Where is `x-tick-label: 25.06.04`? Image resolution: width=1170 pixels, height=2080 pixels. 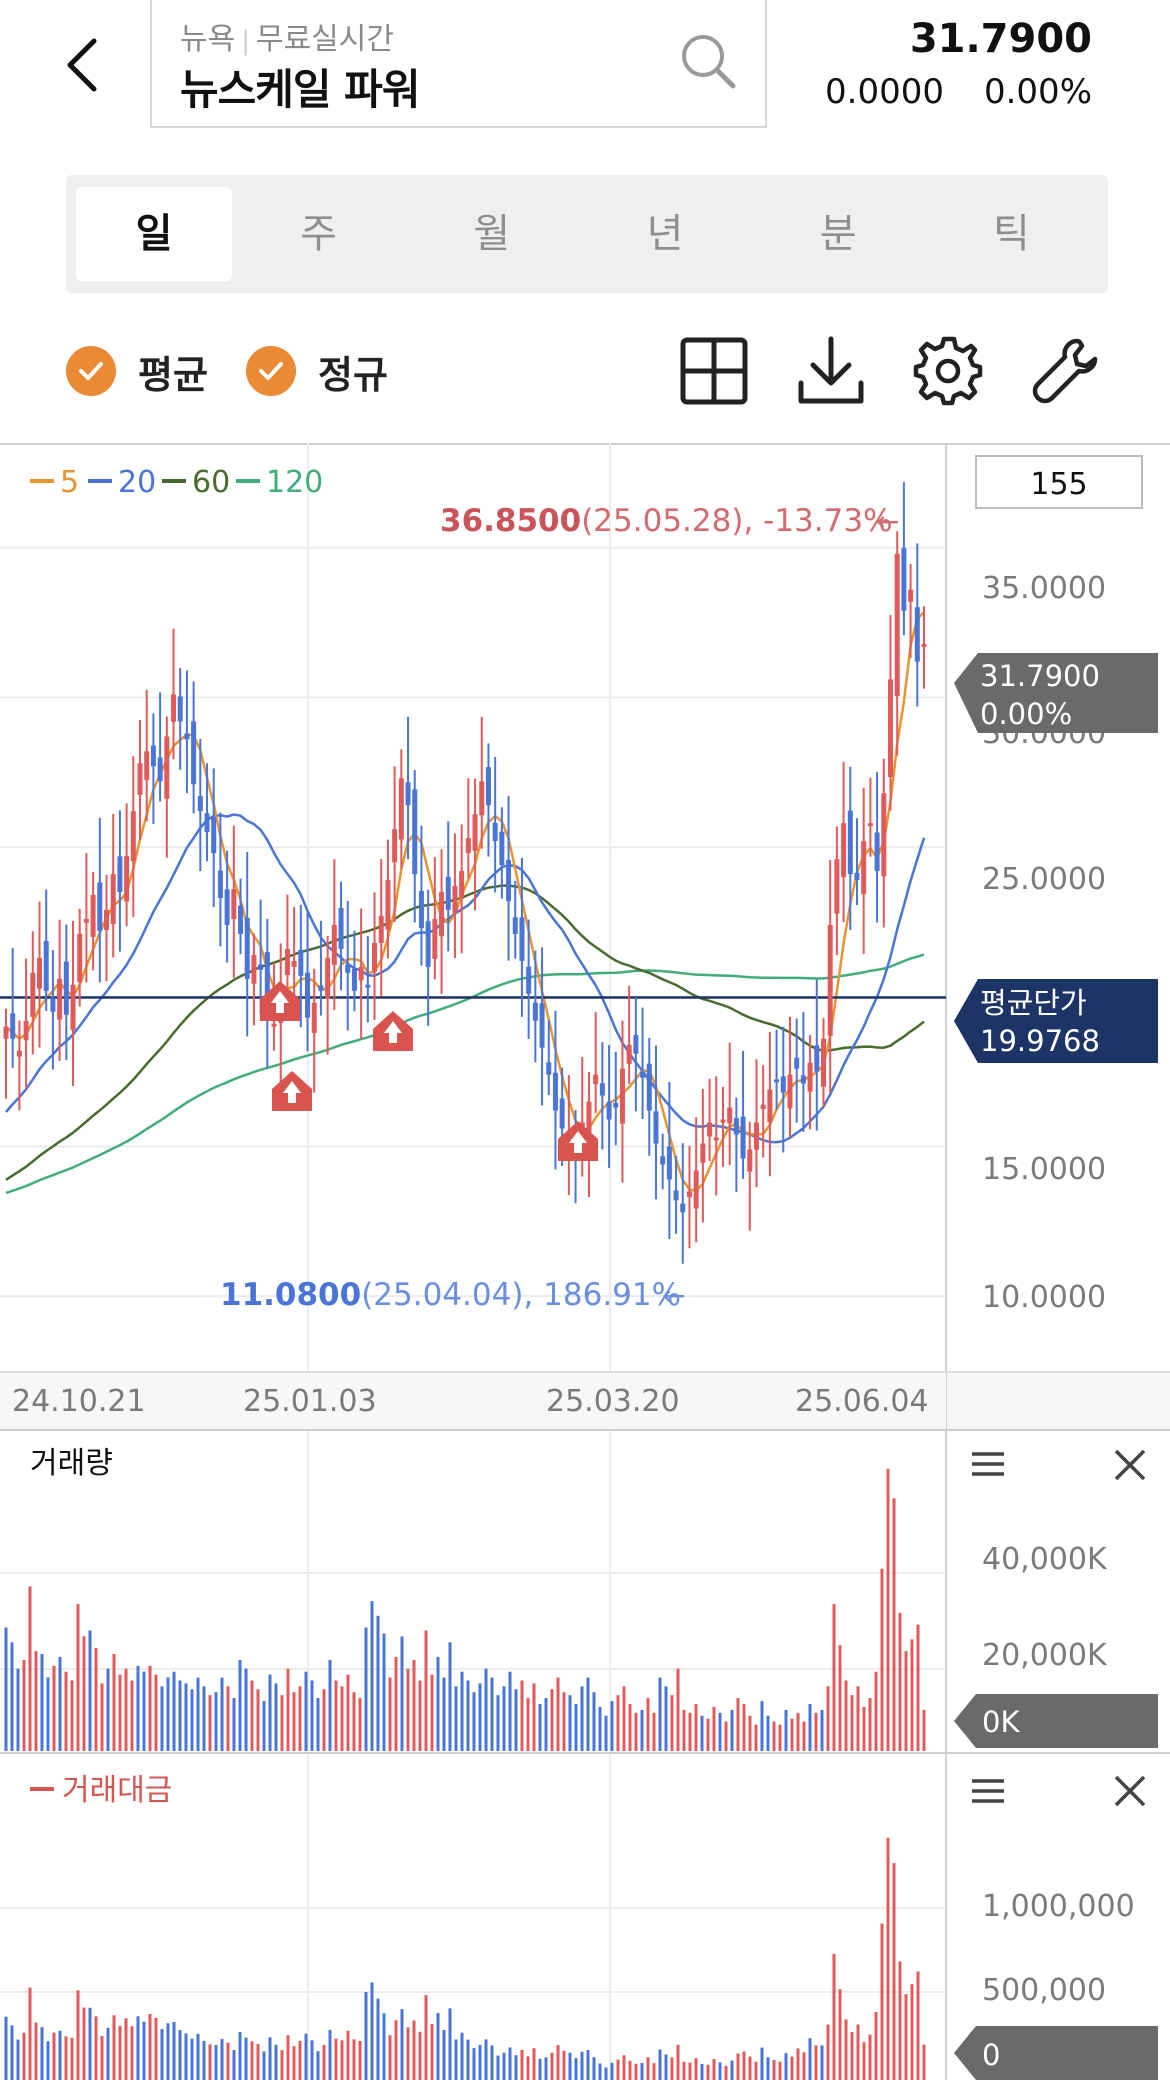 x-tick-label: 25.06.04 is located at coordinates (862, 1401).